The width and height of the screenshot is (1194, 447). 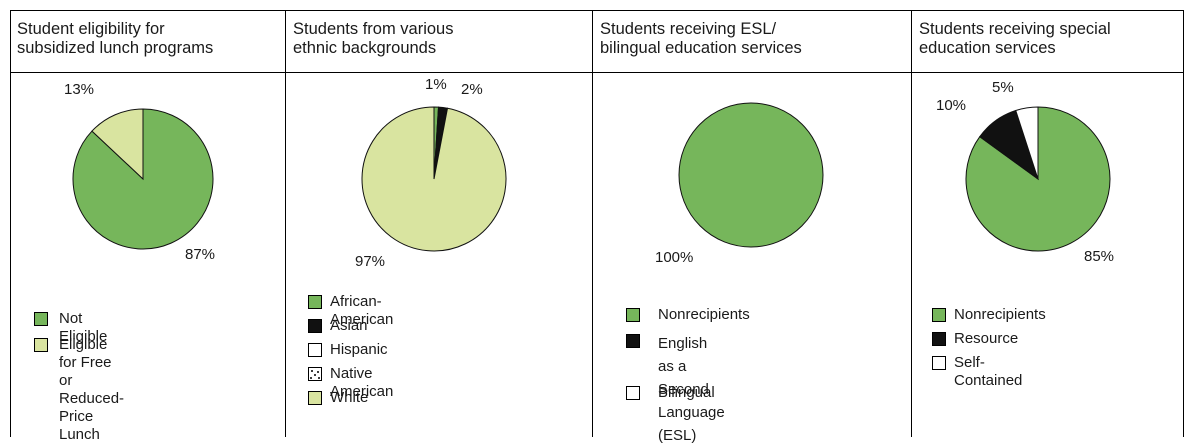 What do you see at coordinates (986, 338) in the screenshot?
I see `legend-label: Resource` at bounding box center [986, 338].